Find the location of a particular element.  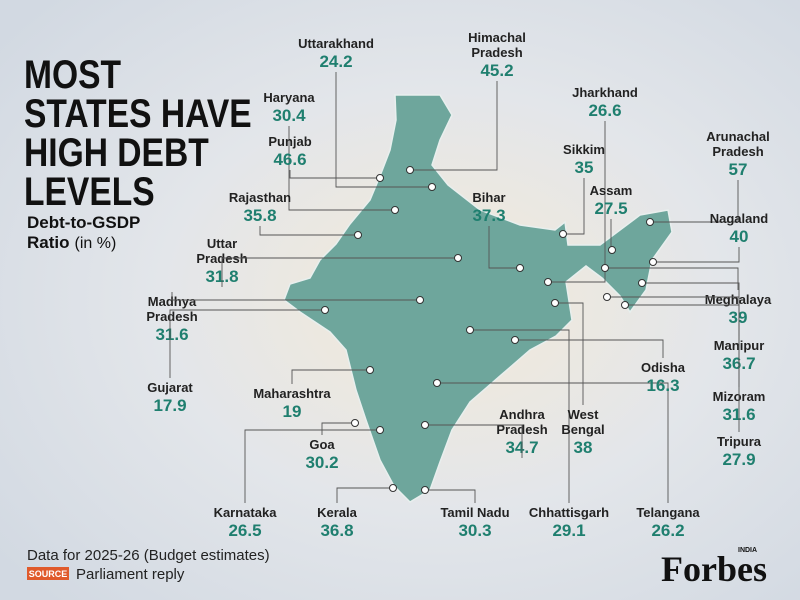

state-name: Andhra is located at coordinates (522, 414).